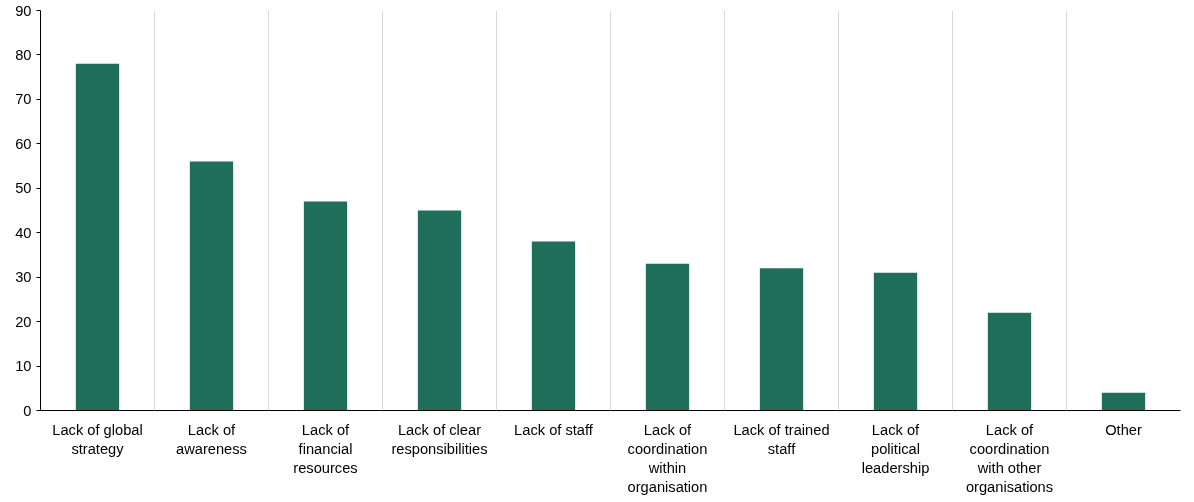 Image resolution: width=1194 pixels, height=502 pixels. I want to click on x-tick-label: Lack of staff, so click(554, 429).